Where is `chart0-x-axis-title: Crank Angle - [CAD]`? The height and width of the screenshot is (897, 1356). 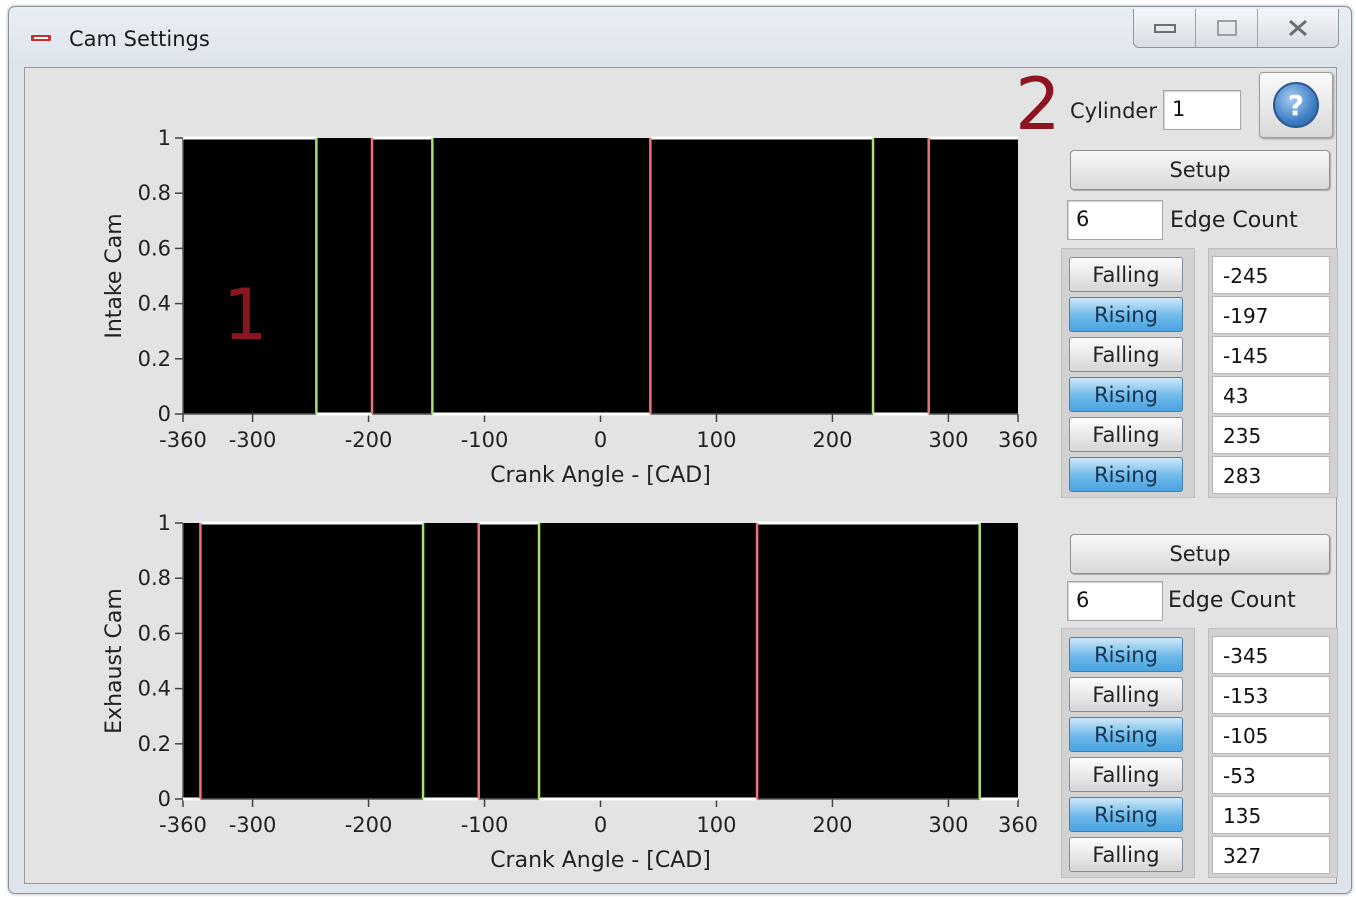 chart0-x-axis-title: Crank Angle - [CAD] is located at coordinates (600, 475).